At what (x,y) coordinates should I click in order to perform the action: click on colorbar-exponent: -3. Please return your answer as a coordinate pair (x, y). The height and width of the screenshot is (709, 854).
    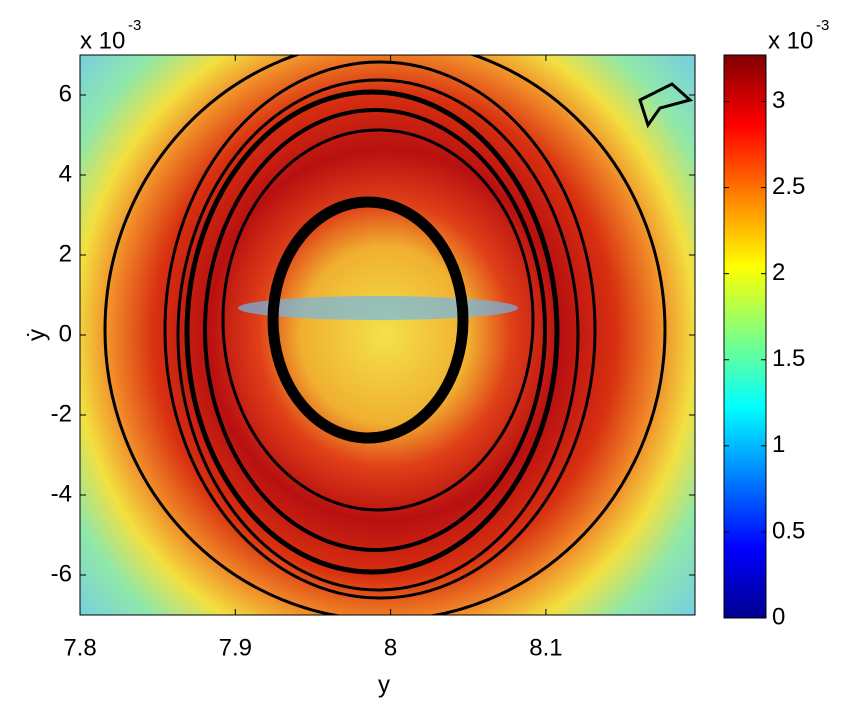
    Looking at the image, I should click on (822, 25).